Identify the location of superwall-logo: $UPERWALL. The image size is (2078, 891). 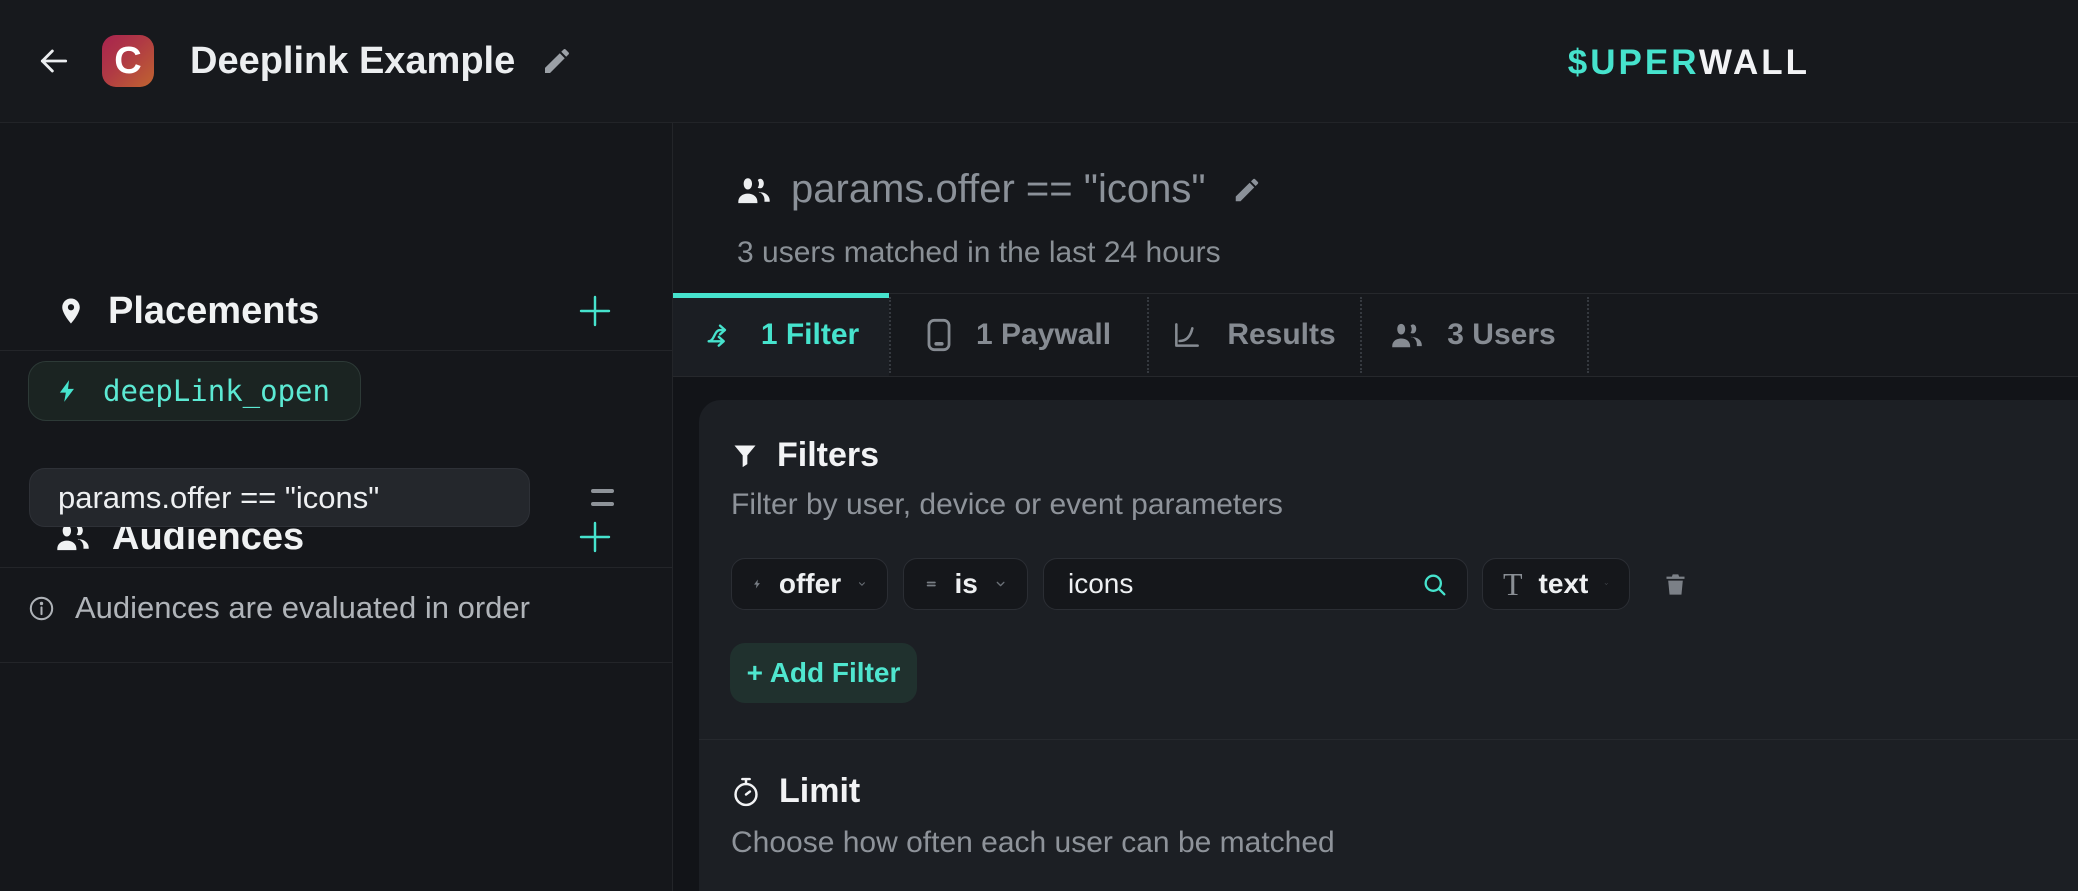
(1689, 63).